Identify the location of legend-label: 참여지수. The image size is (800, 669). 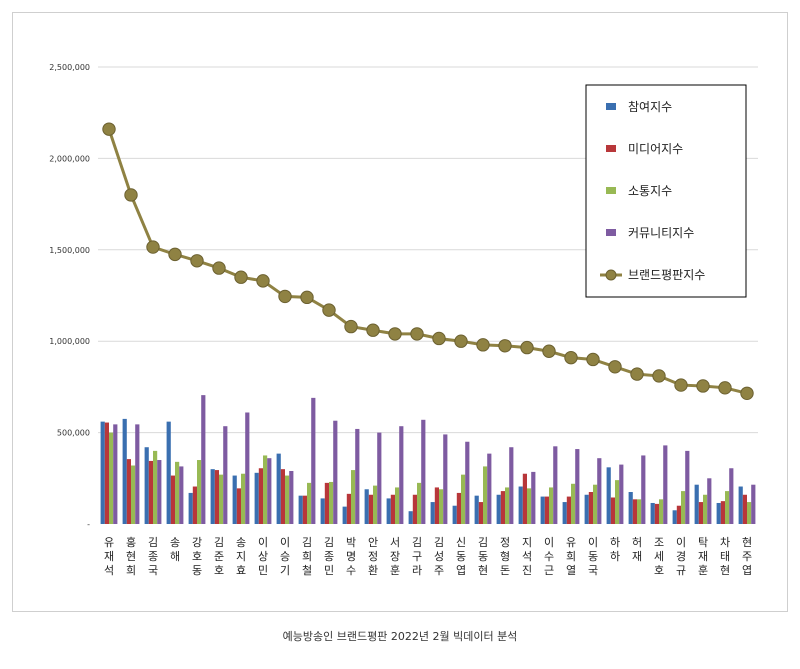
(650, 107).